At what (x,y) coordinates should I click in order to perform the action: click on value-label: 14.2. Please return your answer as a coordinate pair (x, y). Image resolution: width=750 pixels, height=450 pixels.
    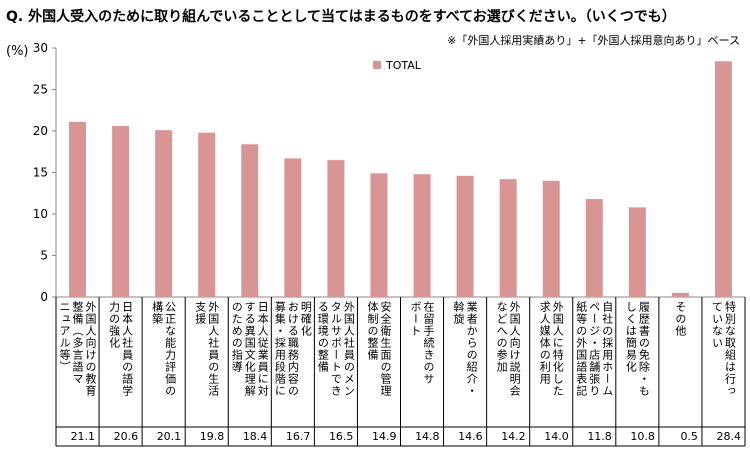
    Looking at the image, I should click on (513, 436).